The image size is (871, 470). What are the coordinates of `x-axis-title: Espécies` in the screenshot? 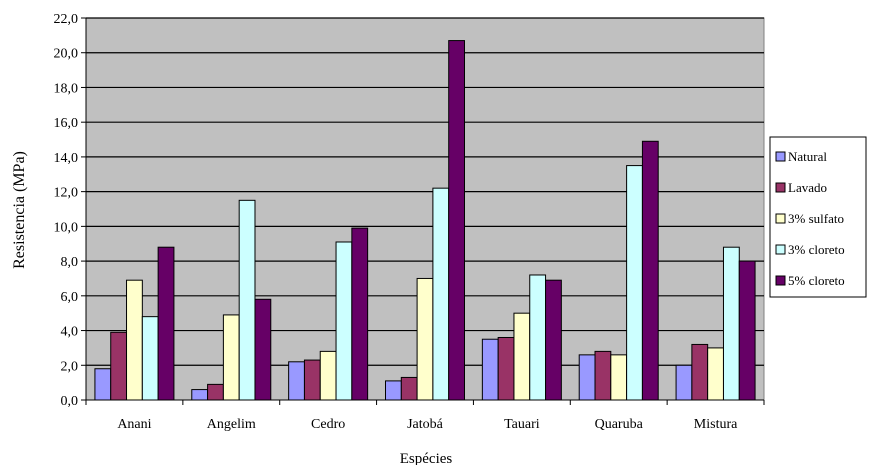 It's located at (426, 458).